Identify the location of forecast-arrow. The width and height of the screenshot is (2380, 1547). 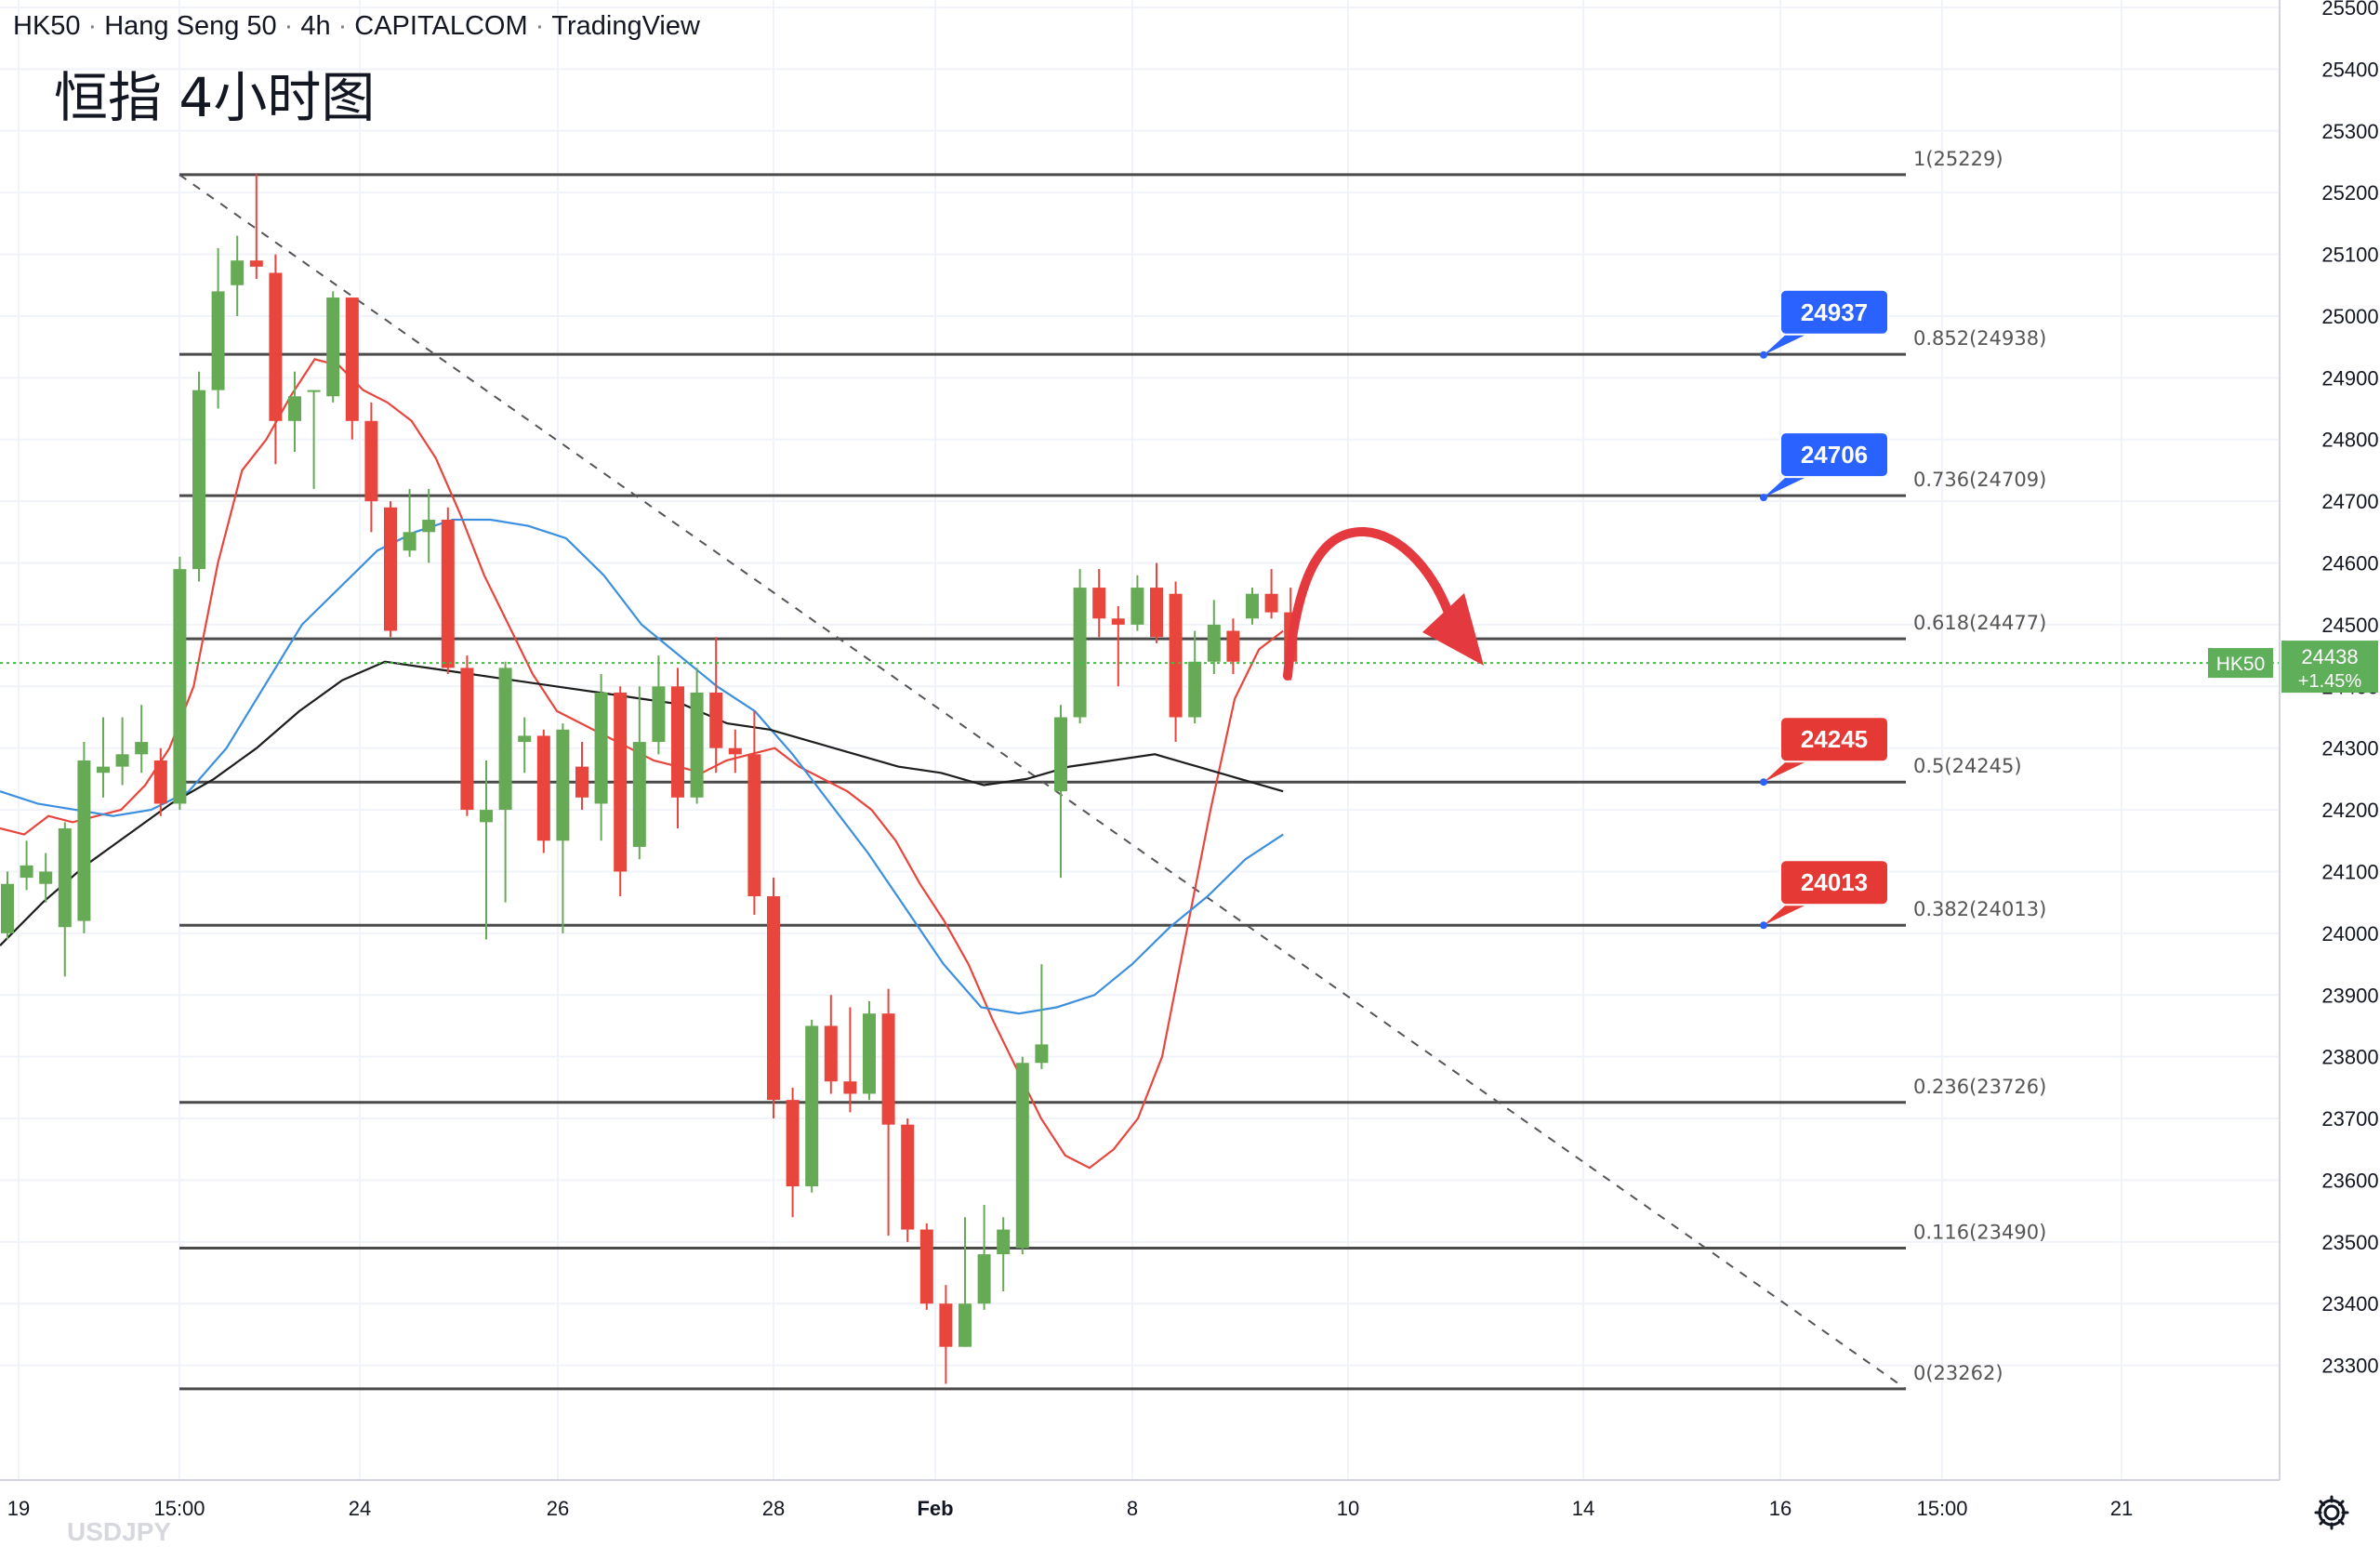
(1383, 603).